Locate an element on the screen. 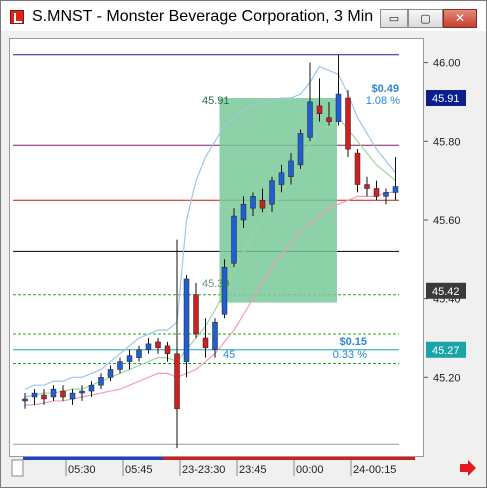 The width and height of the screenshot is (487, 488). small-percent-label: 0.33 % is located at coordinates (350, 355).